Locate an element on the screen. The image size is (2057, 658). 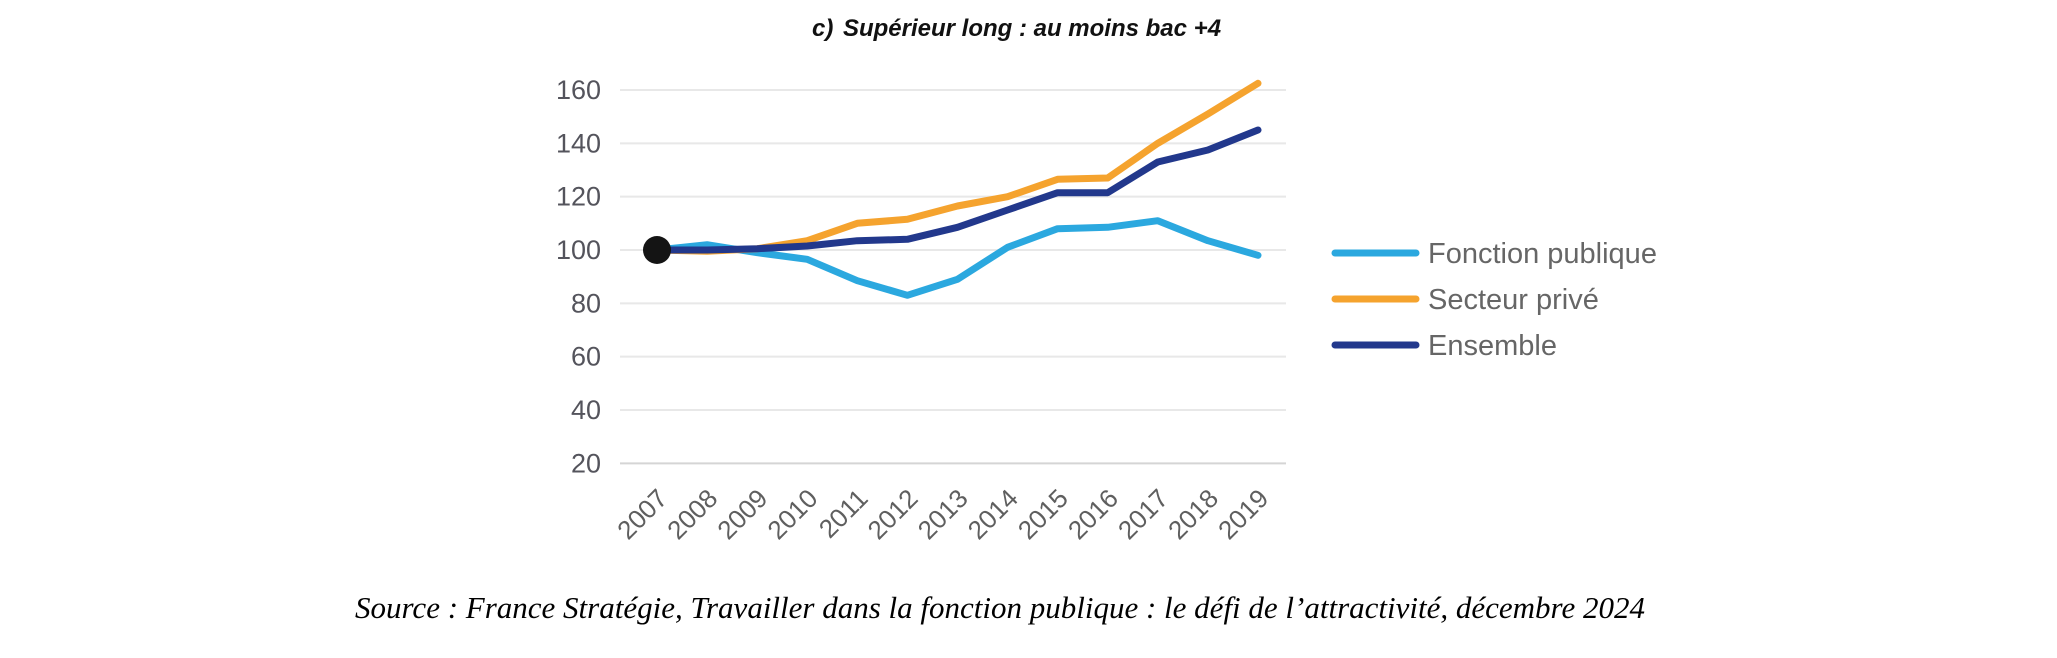
series-line-ensemble is located at coordinates (957, 190).